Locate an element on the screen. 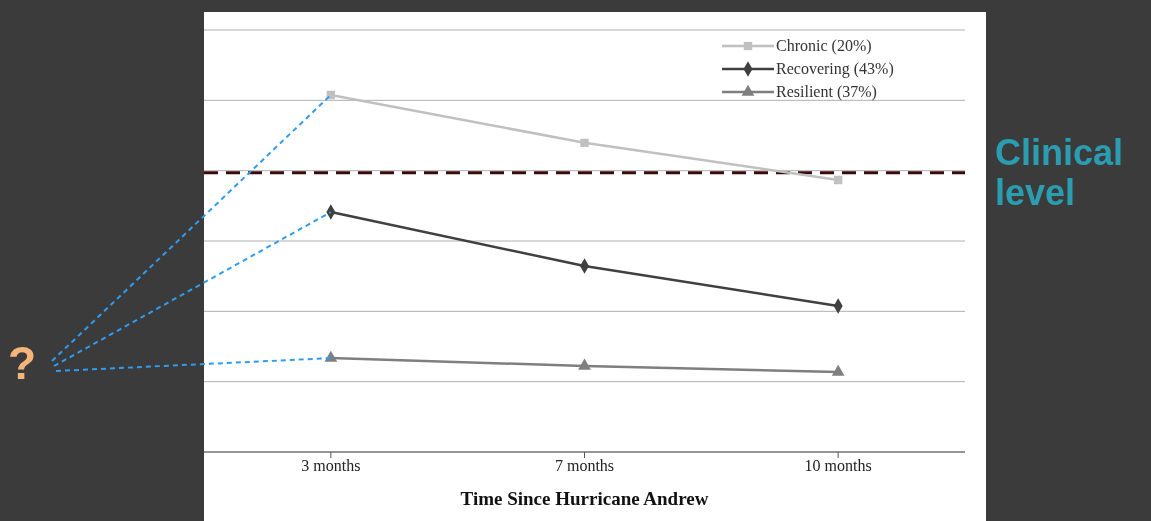  x-tick-label: 10 months is located at coordinates (838, 466).